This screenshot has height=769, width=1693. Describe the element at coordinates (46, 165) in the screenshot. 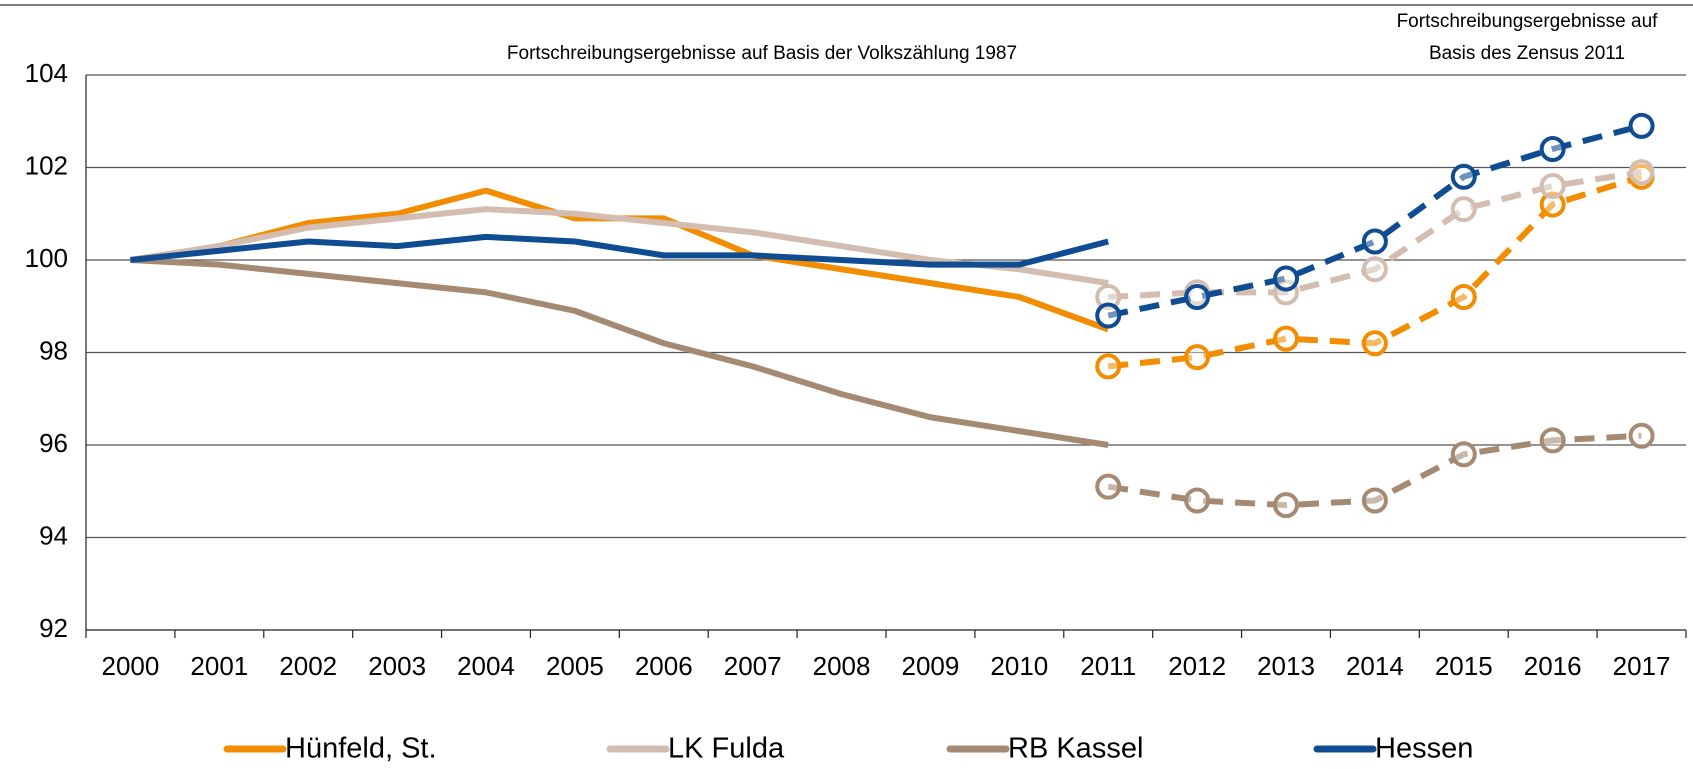

I see `y-tick-label: 102` at that location.